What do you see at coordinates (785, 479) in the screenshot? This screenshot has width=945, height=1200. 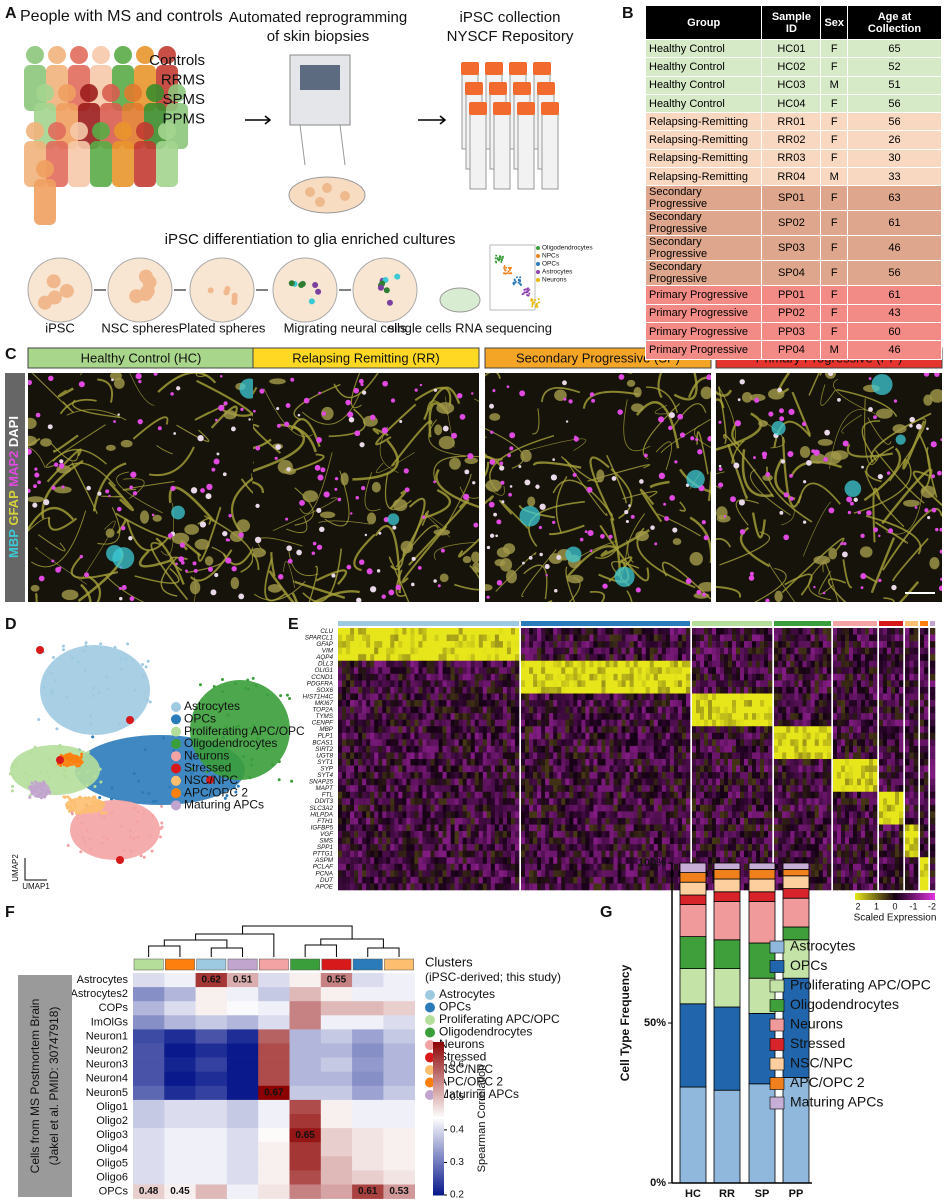 I see `process` at bounding box center [785, 479].